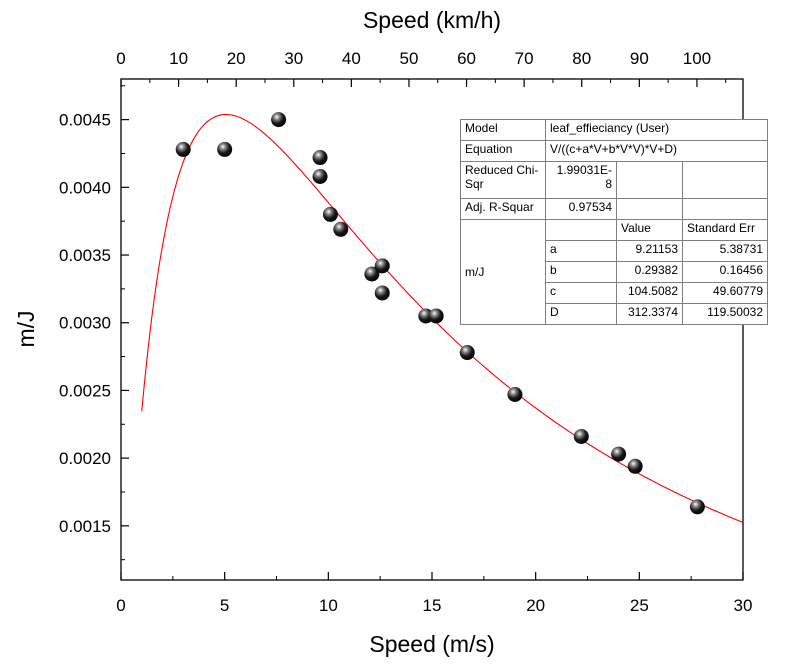 This screenshot has width=795, height=665. What do you see at coordinates (431, 644) in the screenshot?
I see `x-axis-title: Speed (m/s)` at bounding box center [431, 644].